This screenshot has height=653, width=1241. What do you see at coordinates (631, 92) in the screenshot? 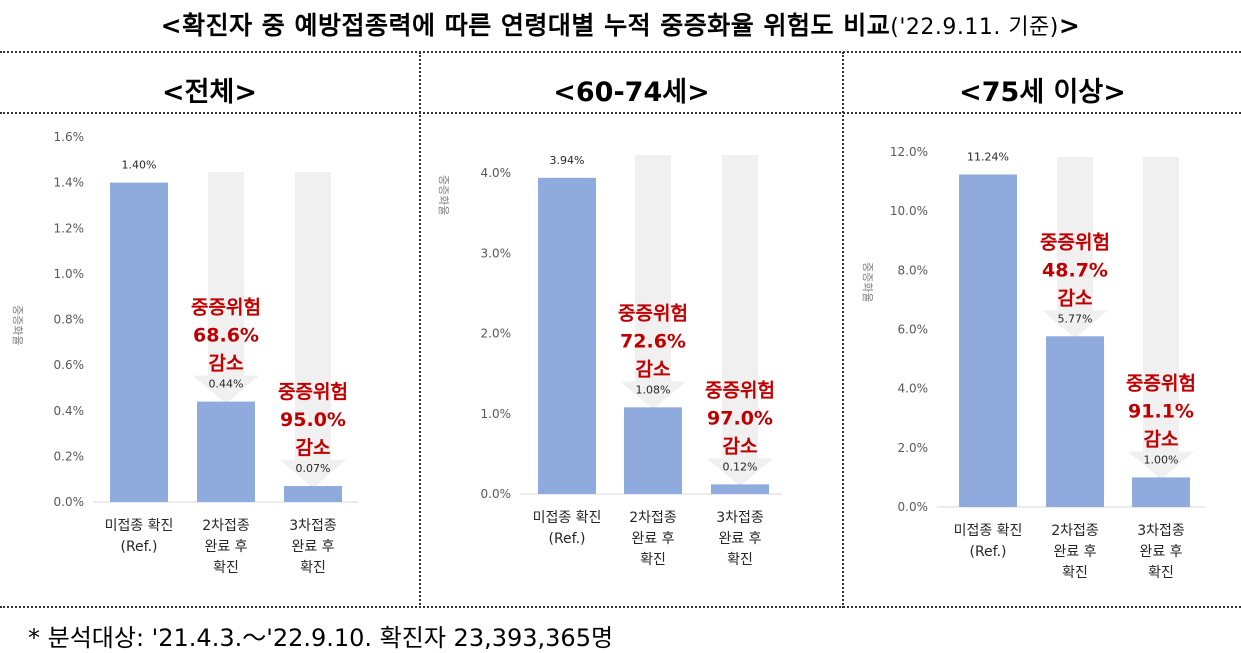
I see `panel-title-60-74: <60-74세>` at bounding box center [631, 92].